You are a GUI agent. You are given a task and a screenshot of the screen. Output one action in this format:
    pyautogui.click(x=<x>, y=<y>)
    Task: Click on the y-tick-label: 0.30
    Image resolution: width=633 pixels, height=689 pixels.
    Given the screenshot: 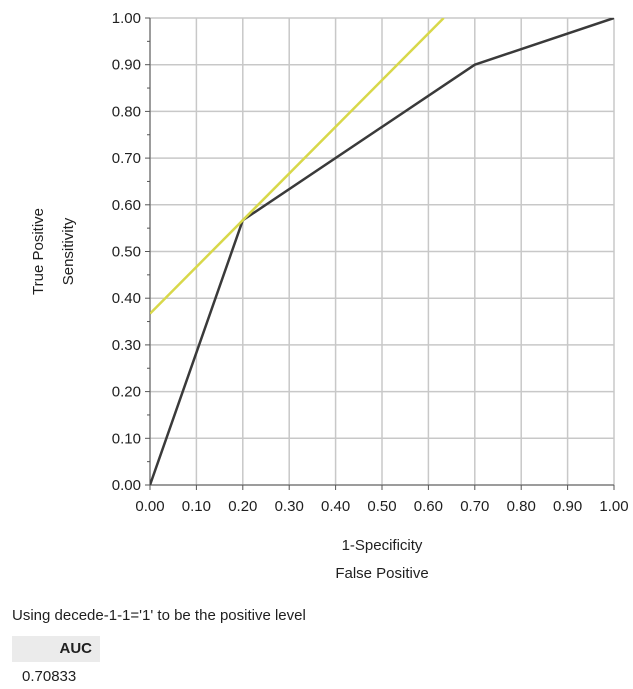 What is the action you would take?
    pyautogui.click(x=126, y=345)
    